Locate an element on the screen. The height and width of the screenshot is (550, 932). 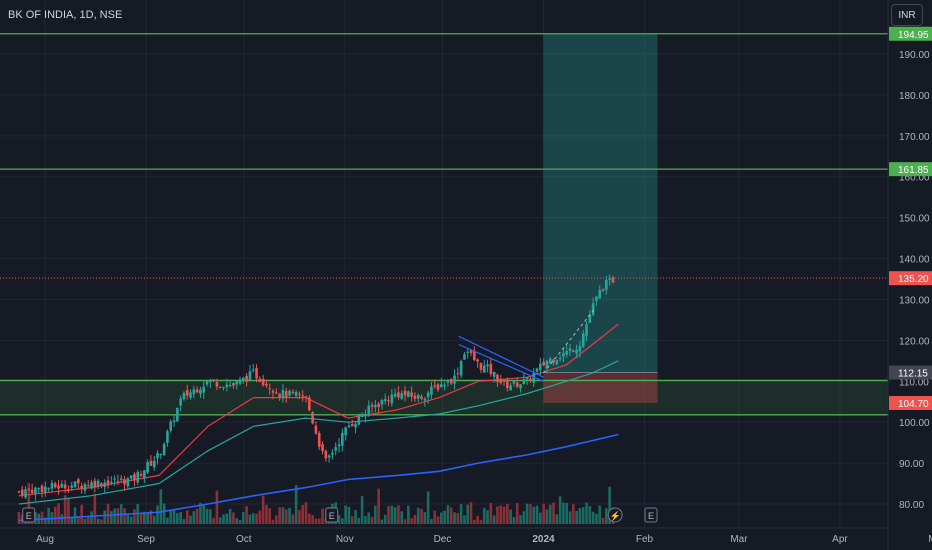
position-stop-zone is located at coordinates (600, 387).